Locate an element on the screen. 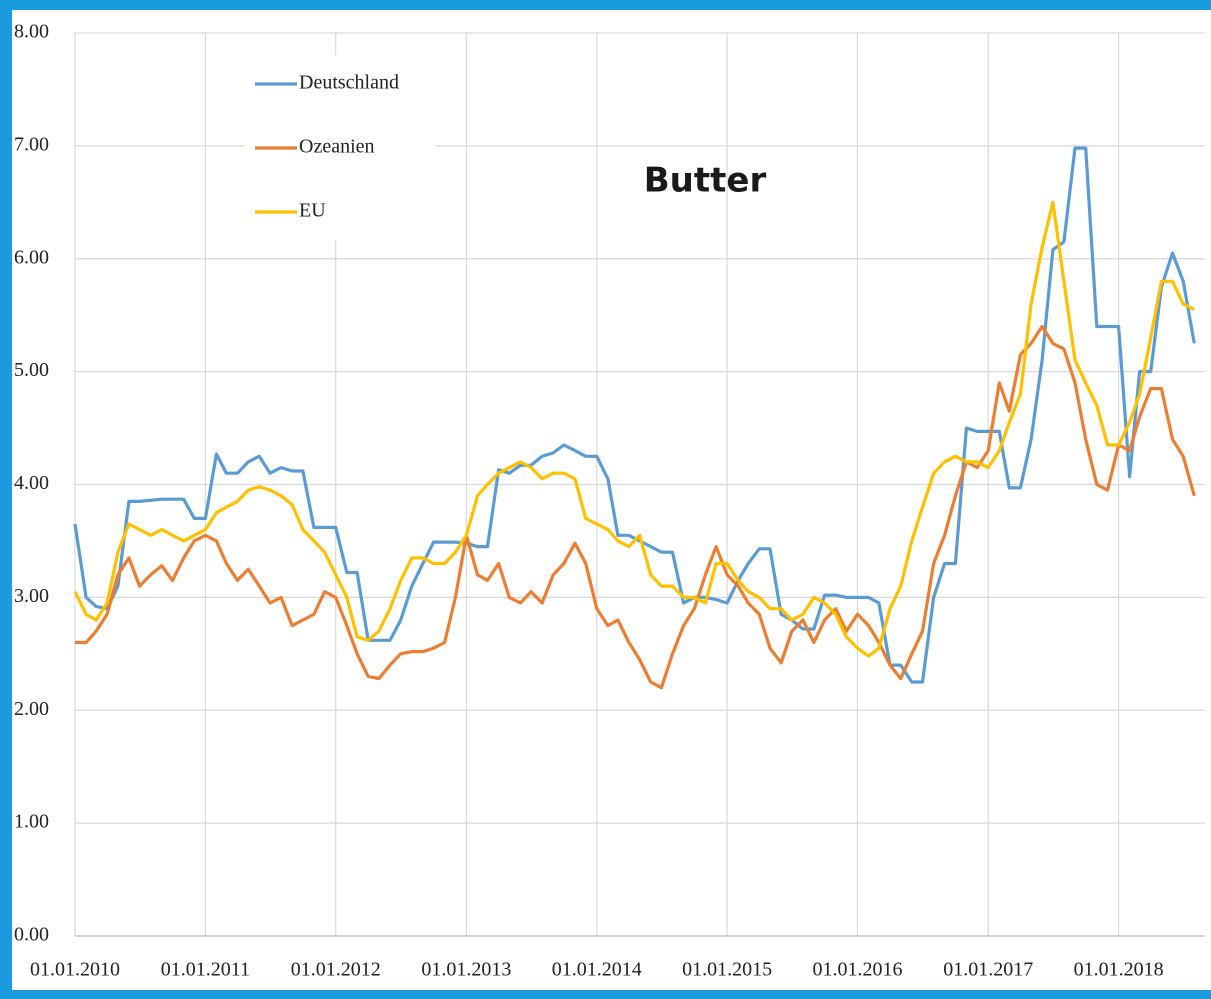 The height and width of the screenshot is (999, 1211). x-tick-label: 01.01.2011 is located at coordinates (205, 970).